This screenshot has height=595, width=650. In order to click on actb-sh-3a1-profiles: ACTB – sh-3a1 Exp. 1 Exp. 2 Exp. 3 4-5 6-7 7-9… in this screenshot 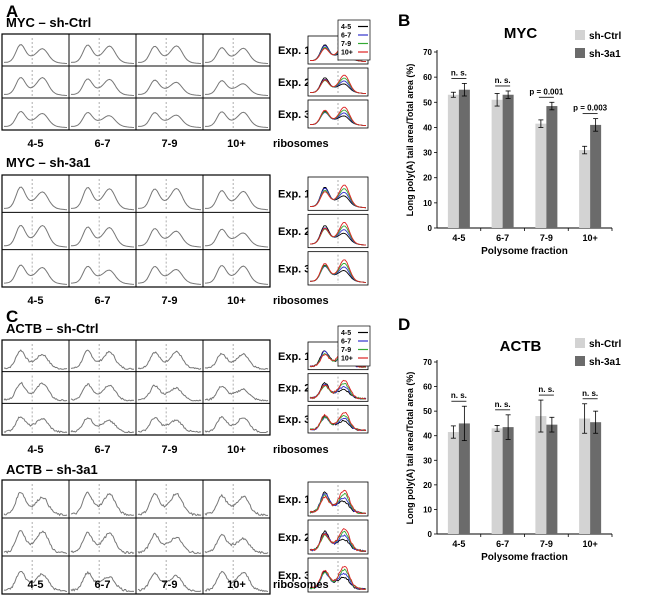, I will do `click(185, 528)`.